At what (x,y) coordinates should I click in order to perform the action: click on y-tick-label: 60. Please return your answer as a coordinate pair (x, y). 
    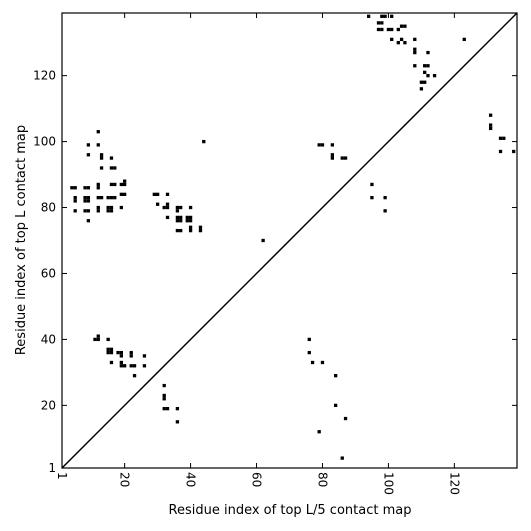
    Looking at the image, I should click on (48, 273).